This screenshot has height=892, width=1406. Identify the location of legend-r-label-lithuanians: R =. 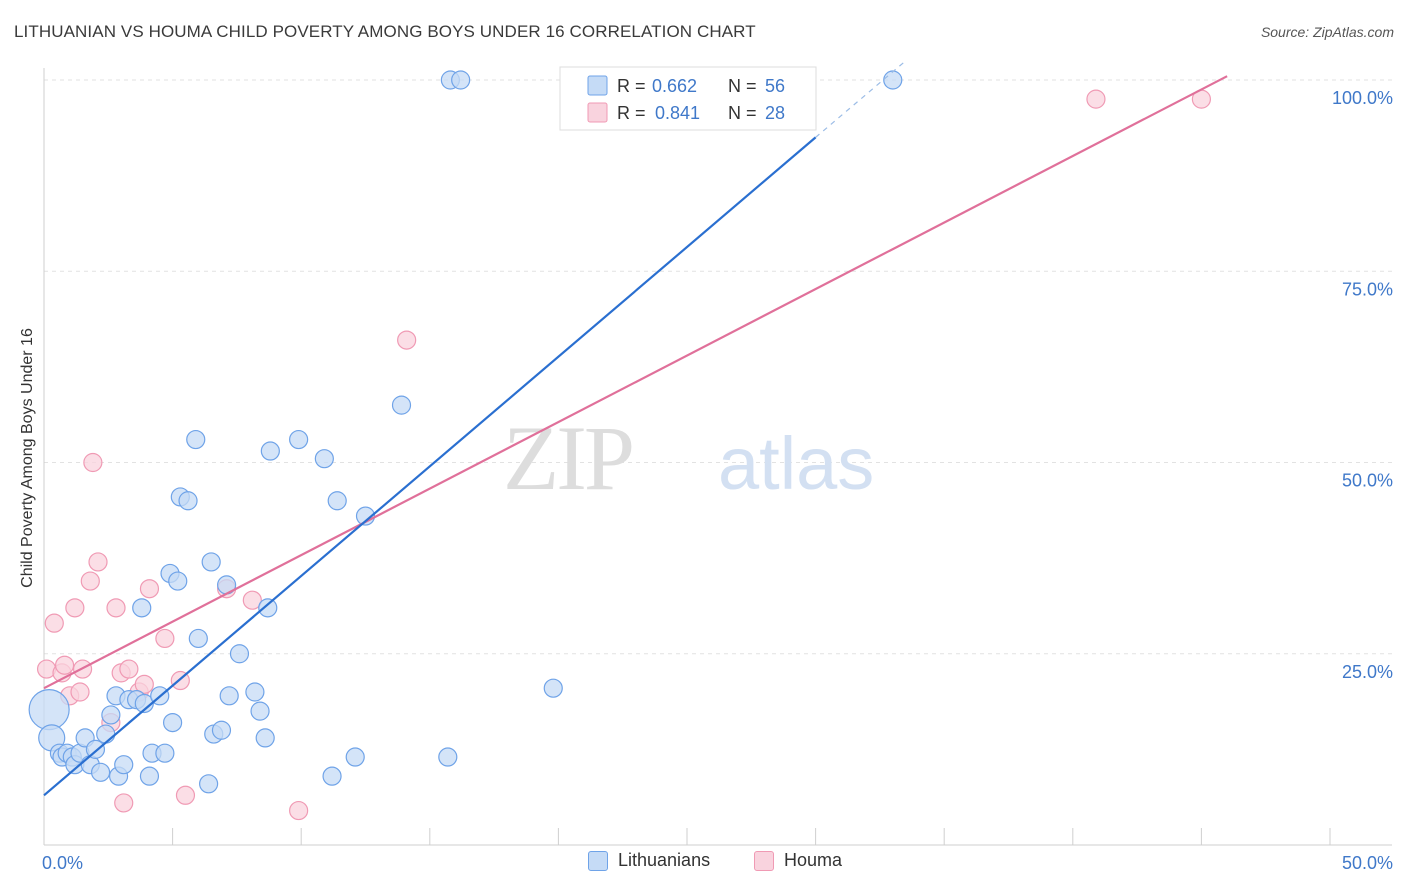
(631, 86).